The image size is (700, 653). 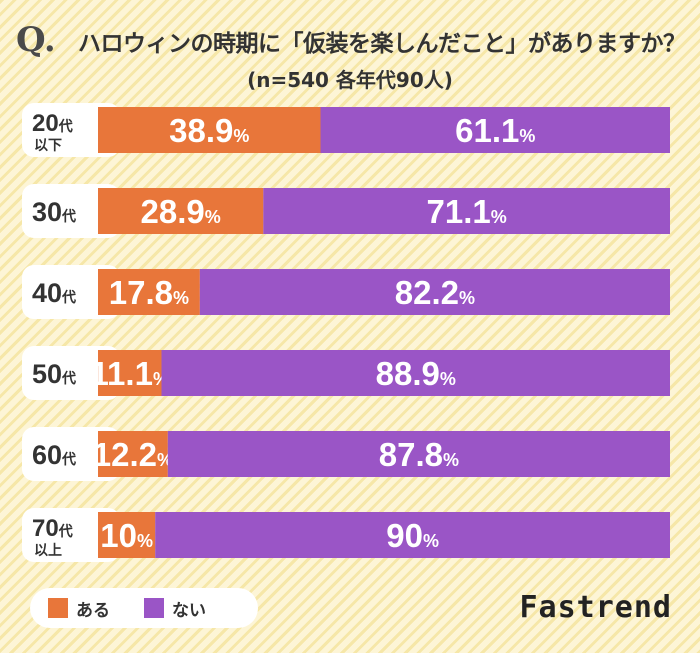 I want to click on data-label-yes: 11.1%, so click(x=130, y=373).